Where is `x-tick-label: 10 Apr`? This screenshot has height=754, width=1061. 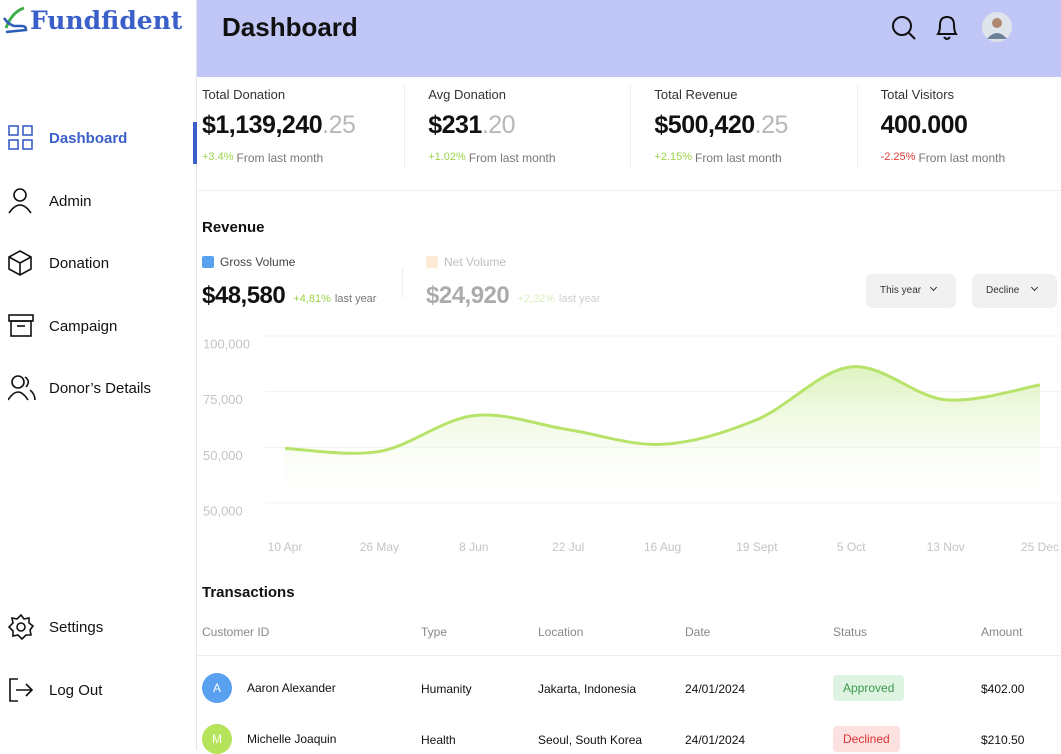 x-tick-label: 10 Apr is located at coordinates (285, 547).